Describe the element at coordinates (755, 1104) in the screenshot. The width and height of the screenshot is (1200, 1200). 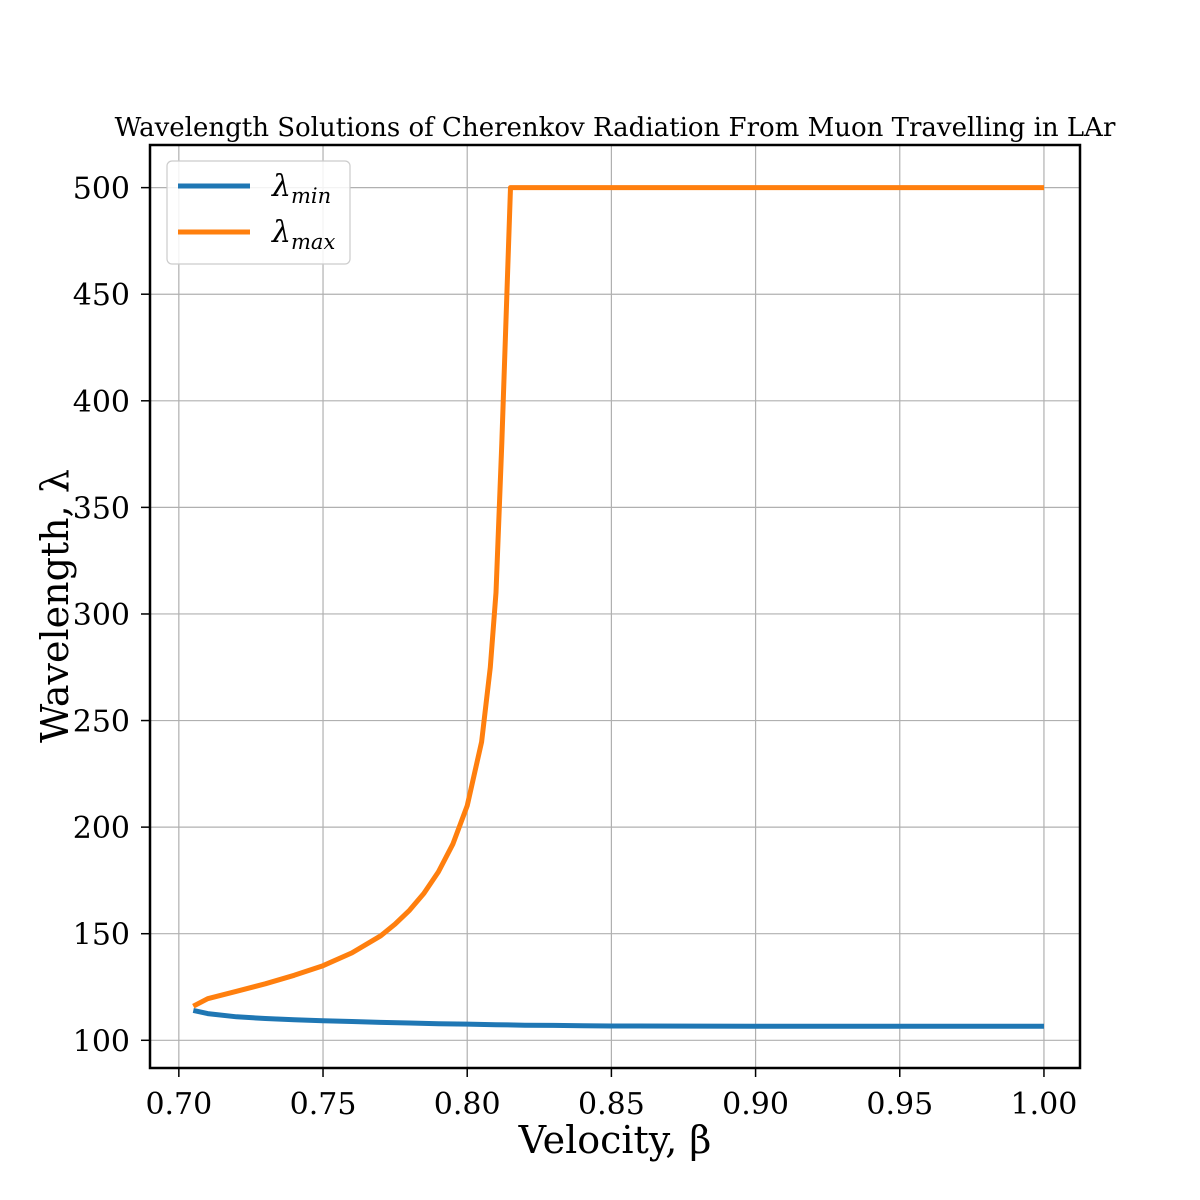
I see `x-tick-label: 0.90` at that location.